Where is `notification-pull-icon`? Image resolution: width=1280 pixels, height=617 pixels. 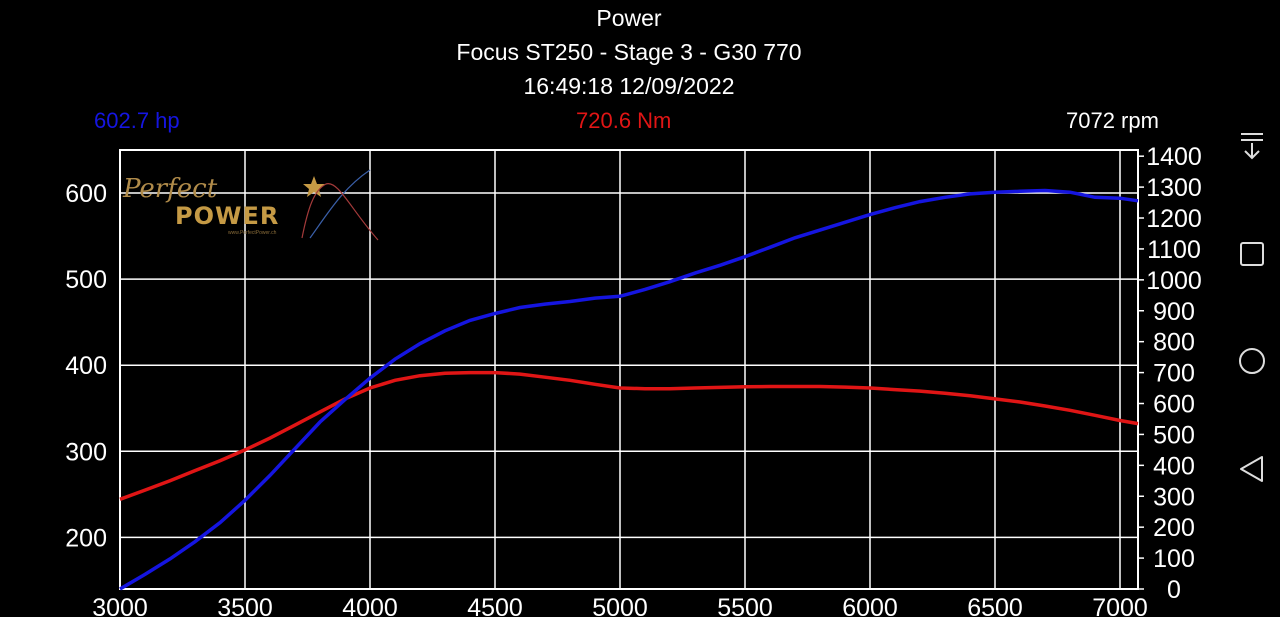 notification-pull-icon is located at coordinates (1252, 146).